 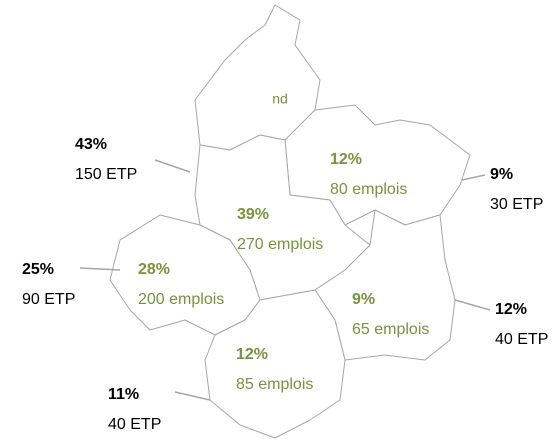 What do you see at coordinates (363, 299) in the screenshot?
I see `region-percent: 9%` at bounding box center [363, 299].